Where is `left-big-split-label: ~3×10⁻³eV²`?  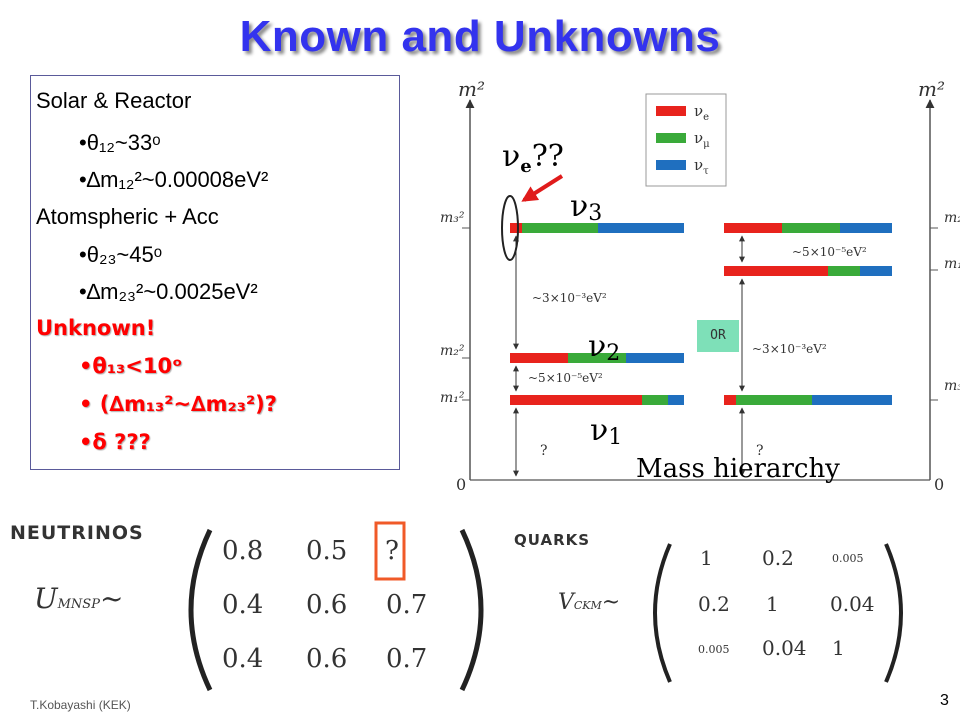 left-big-split-label: ~3×10⁻³eV² is located at coordinates (569, 298).